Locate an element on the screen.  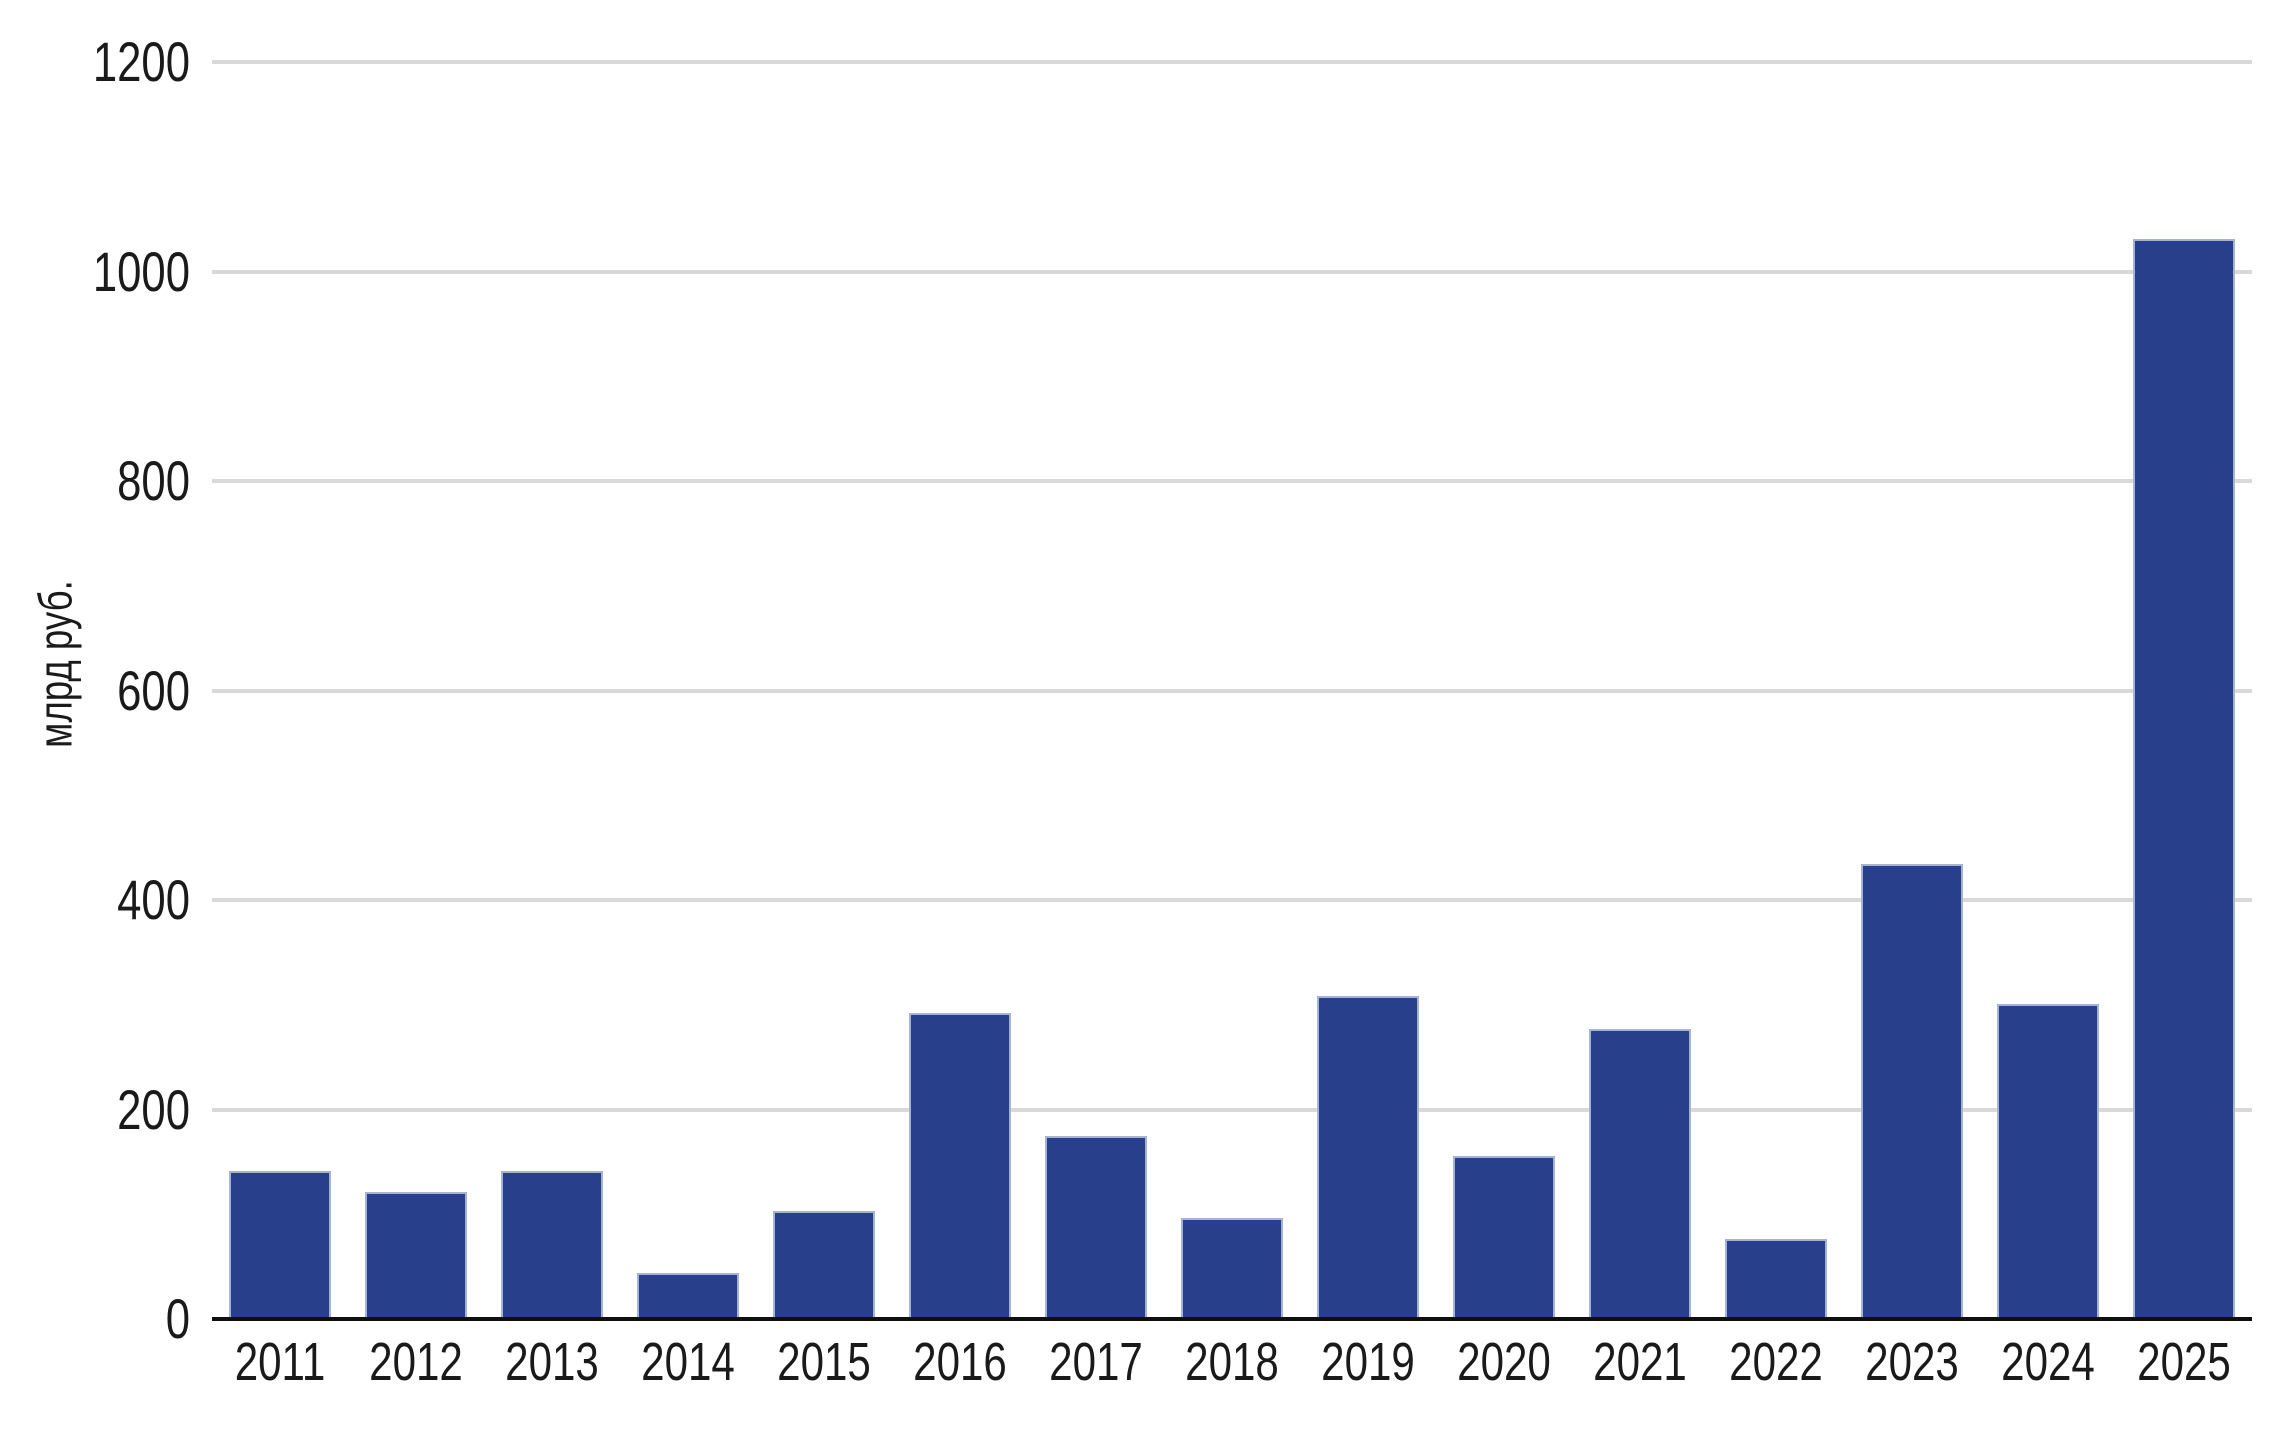
bar-2025 is located at coordinates (2184, 779).